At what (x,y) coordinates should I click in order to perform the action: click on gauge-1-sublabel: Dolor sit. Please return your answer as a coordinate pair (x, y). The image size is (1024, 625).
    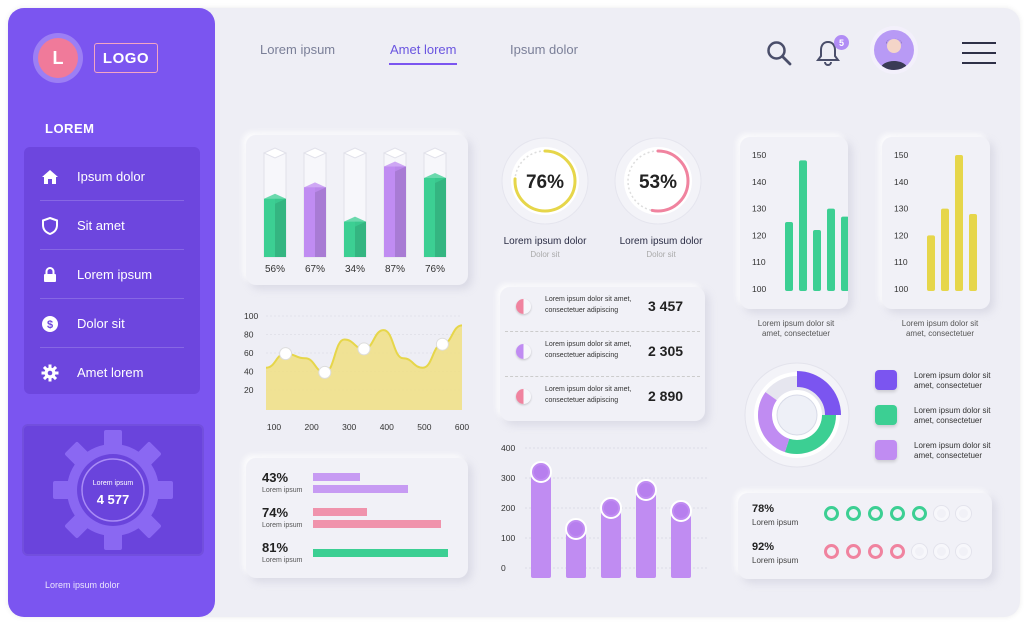
    Looking at the image, I should click on (545, 254).